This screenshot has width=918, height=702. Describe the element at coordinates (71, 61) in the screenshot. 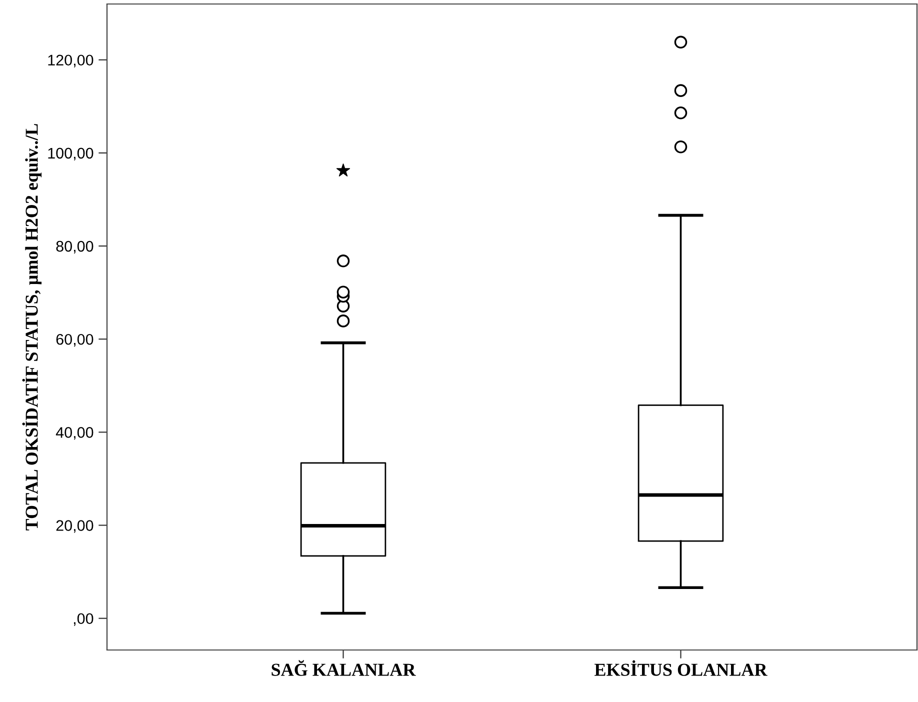

I see `y-tick-label: 120,00` at that location.